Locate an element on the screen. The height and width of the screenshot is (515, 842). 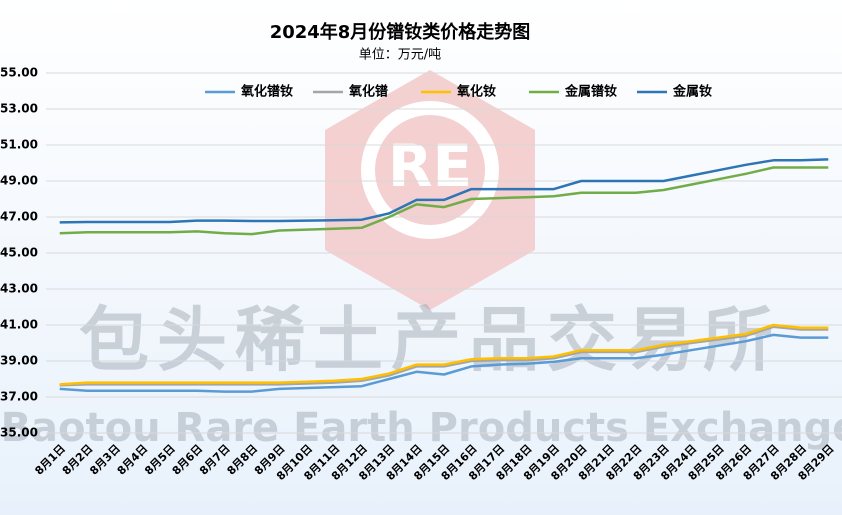
y-tick-label: 45.00 is located at coordinates (19, 253).